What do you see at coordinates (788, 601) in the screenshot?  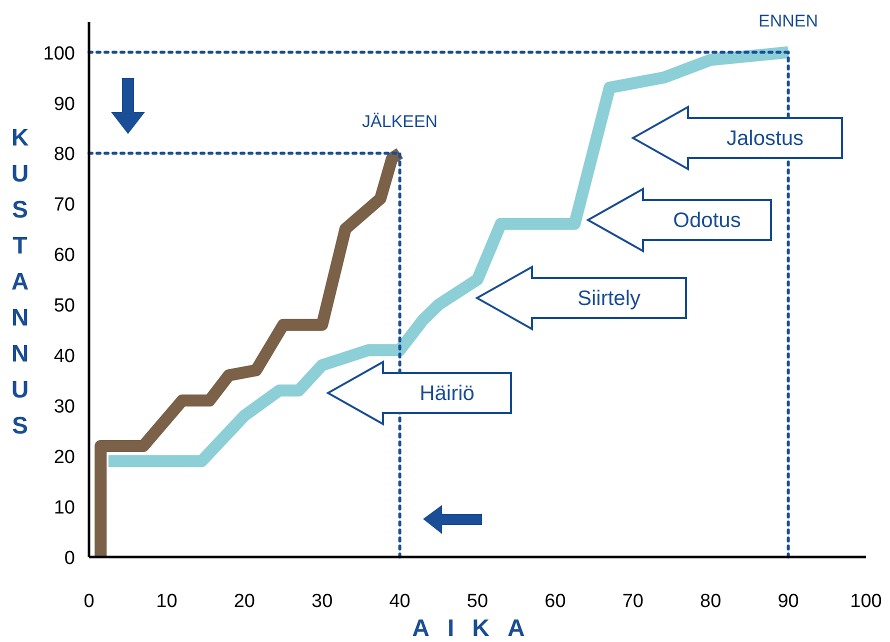 I see `x-tick-label: 90` at bounding box center [788, 601].